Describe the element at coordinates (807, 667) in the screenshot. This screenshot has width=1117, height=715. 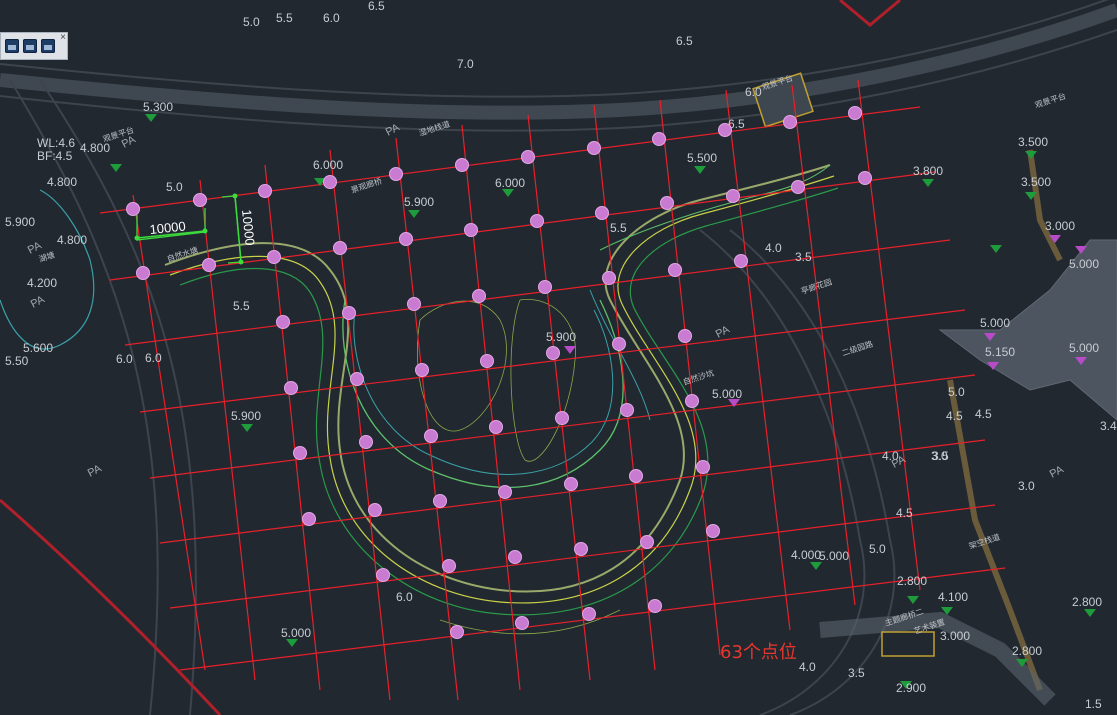
I see `elevation-label-48: 4.0` at that location.